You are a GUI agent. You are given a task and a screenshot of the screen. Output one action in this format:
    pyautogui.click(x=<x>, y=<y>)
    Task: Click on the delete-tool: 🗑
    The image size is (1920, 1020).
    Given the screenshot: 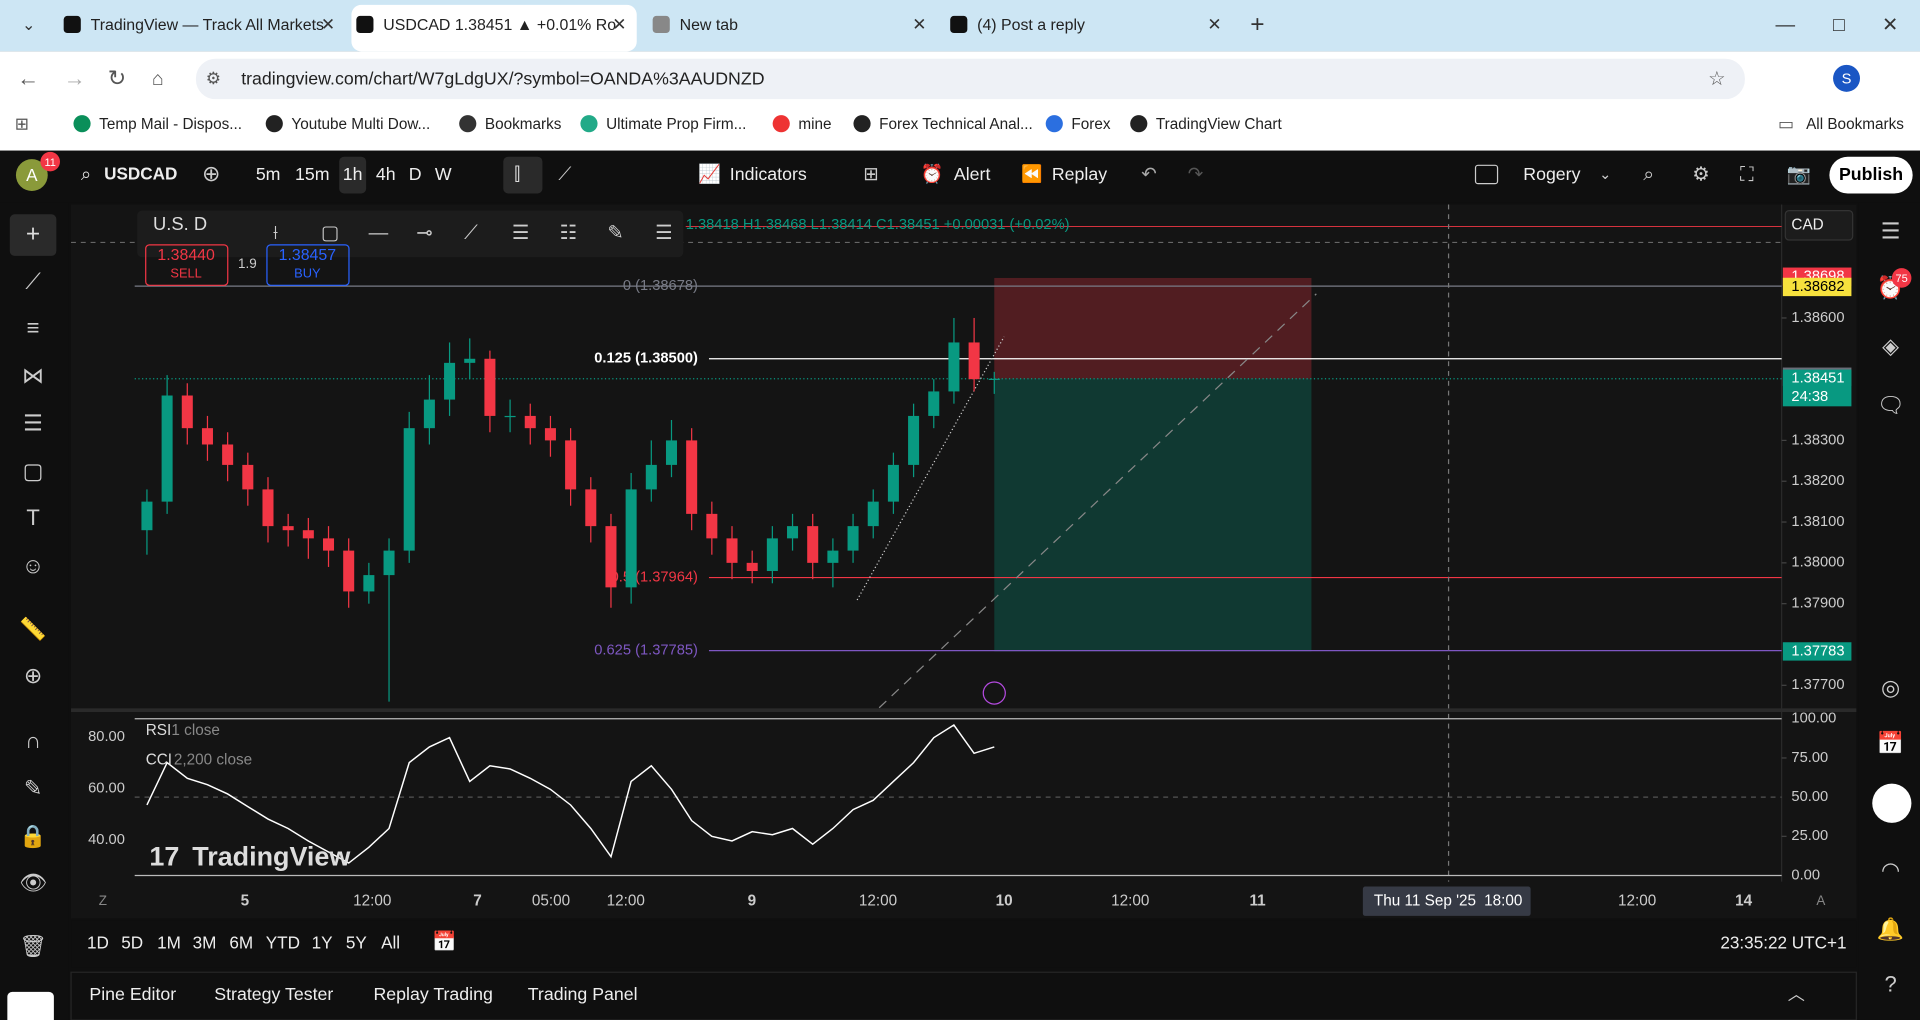 What is the action you would take?
    pyautogui.click(x=33, y=946)
    